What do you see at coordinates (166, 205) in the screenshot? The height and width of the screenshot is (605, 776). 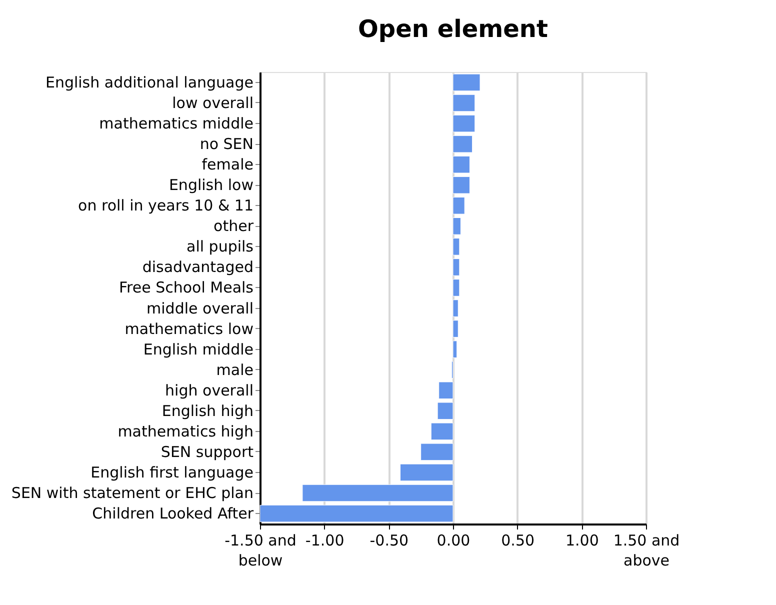 I see `y-tick-label: on roll in years 10 & 11` at bounding box center [166, 205].